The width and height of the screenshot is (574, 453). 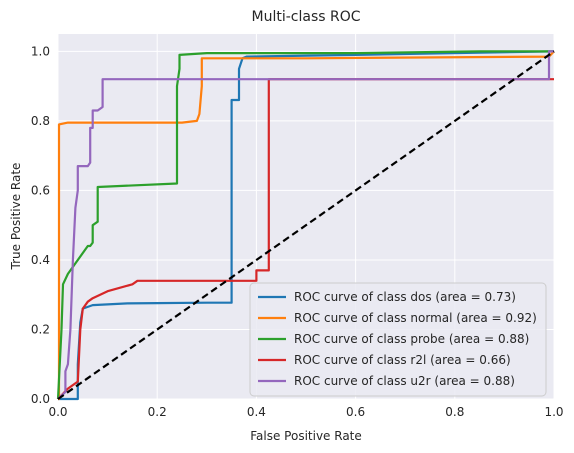 What do you see at coordinates (405, 297) in the screenshot?
I see `legend-entry: ROC curve of class dos (area = 0.73)` at bounding box center [405, 297].